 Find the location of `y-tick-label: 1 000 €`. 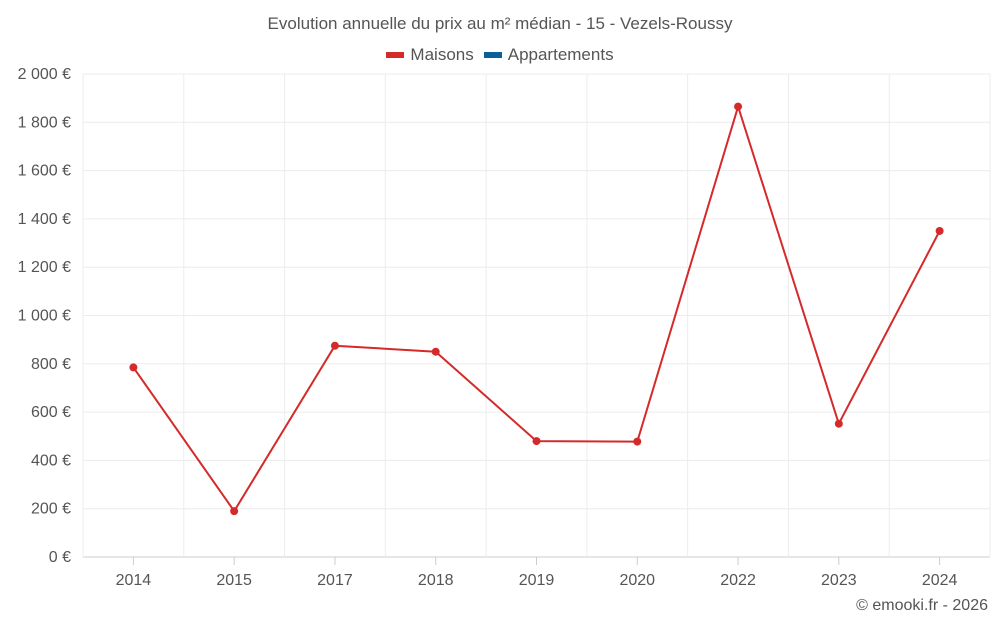

y-tick-label: 1 000 € is located at coordinates (44, 316).